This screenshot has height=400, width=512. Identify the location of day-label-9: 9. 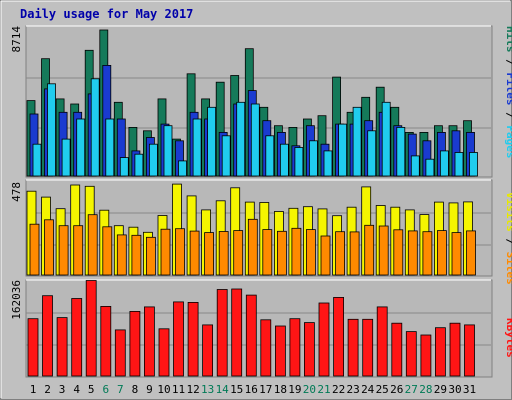
(149, 389).